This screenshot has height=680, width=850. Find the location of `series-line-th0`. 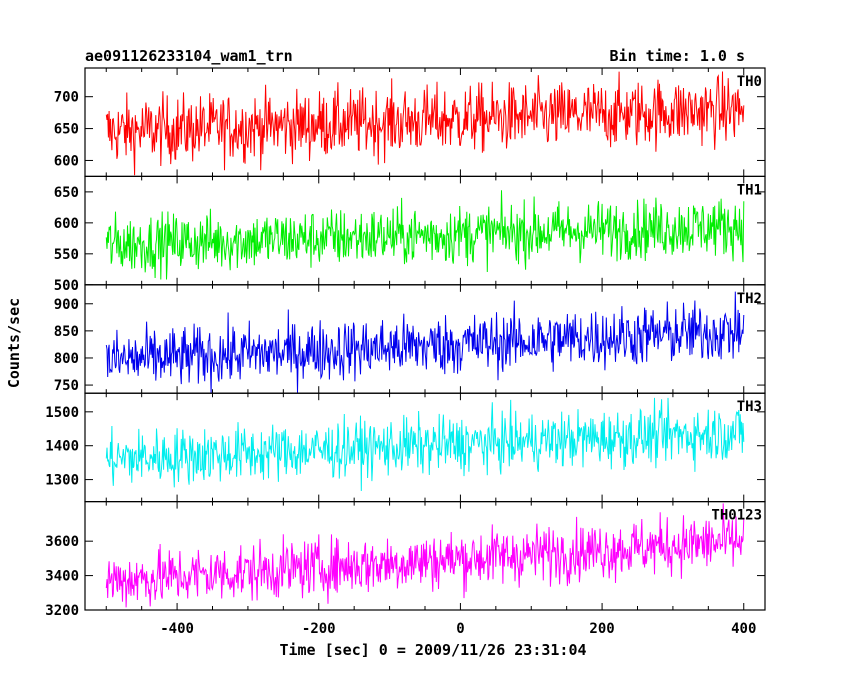

series-line-th0 is located at coordinates (425, 123).